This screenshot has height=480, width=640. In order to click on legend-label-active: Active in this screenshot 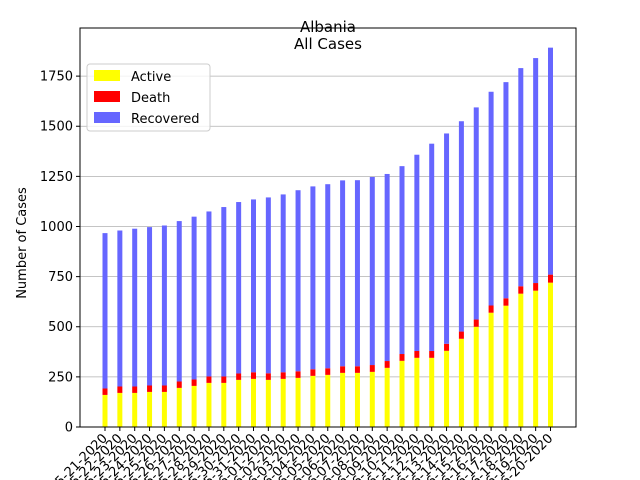, I will do `click(151, 77)`.